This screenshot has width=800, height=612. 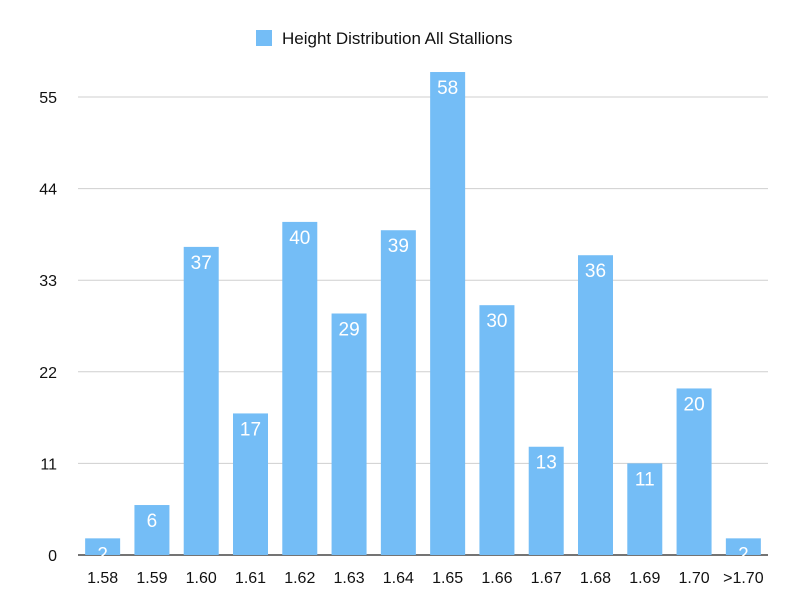 What do you see at coordinates (546, 463) in the screenshot?
I see `data-label: 13` at bounding box center [546, 463].